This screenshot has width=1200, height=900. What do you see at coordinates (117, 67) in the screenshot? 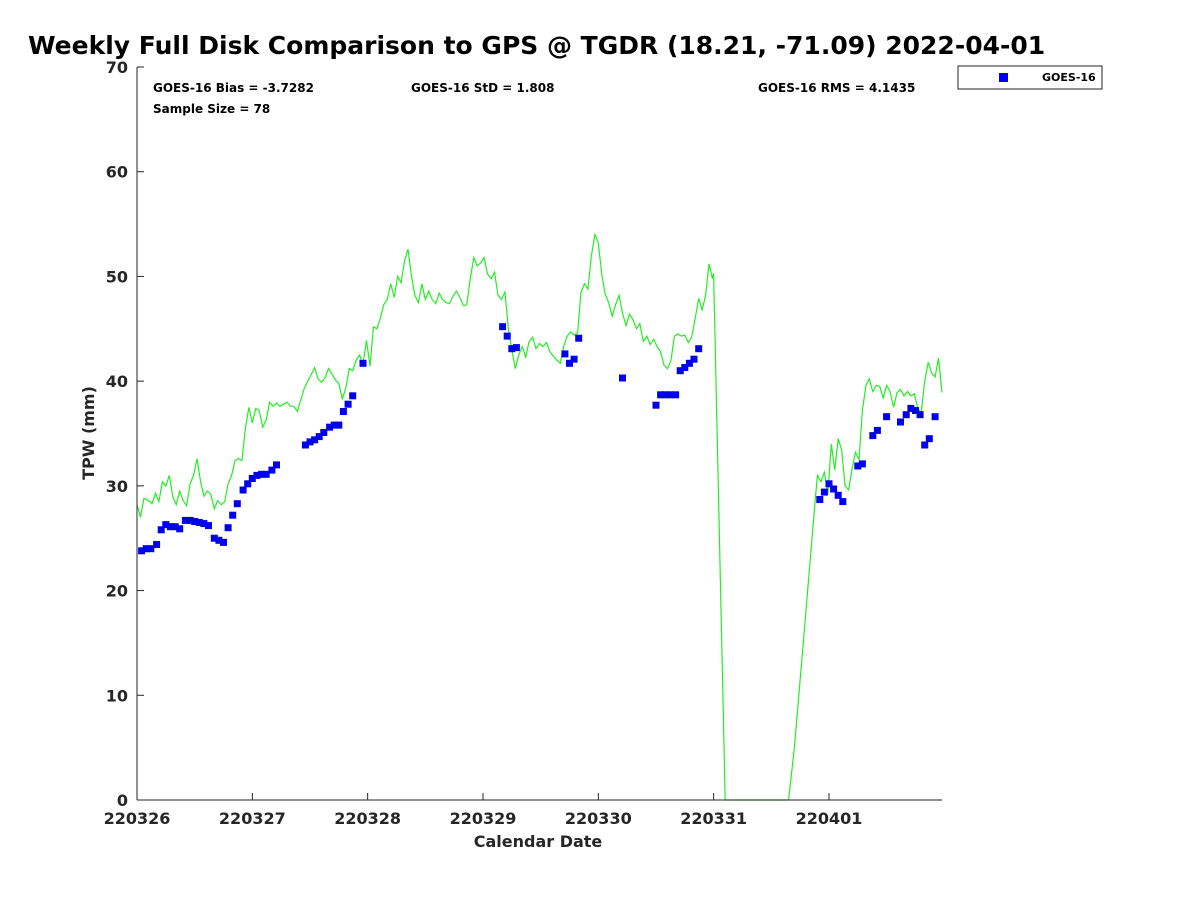
I see `y-tick-label: 70` at bounding box center [117, 67].